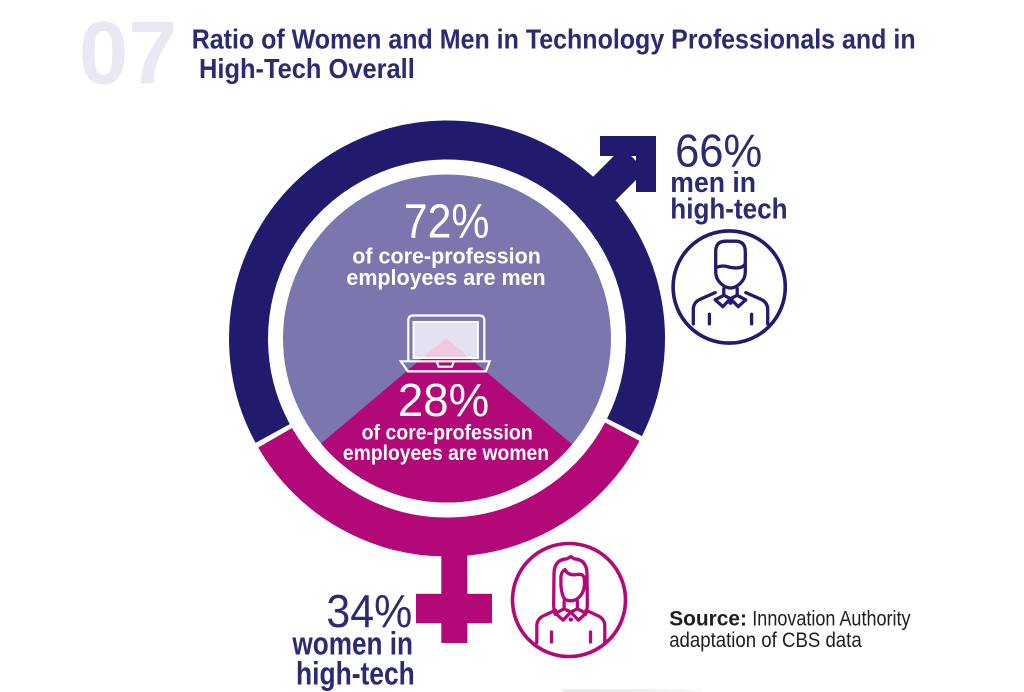 This screenshot has height=692, width=1024. What do you see at coordinates (765, 640) in the screenshot?
I see `svg-text: adaptation of CBS data` at bounding box center [765, 640].